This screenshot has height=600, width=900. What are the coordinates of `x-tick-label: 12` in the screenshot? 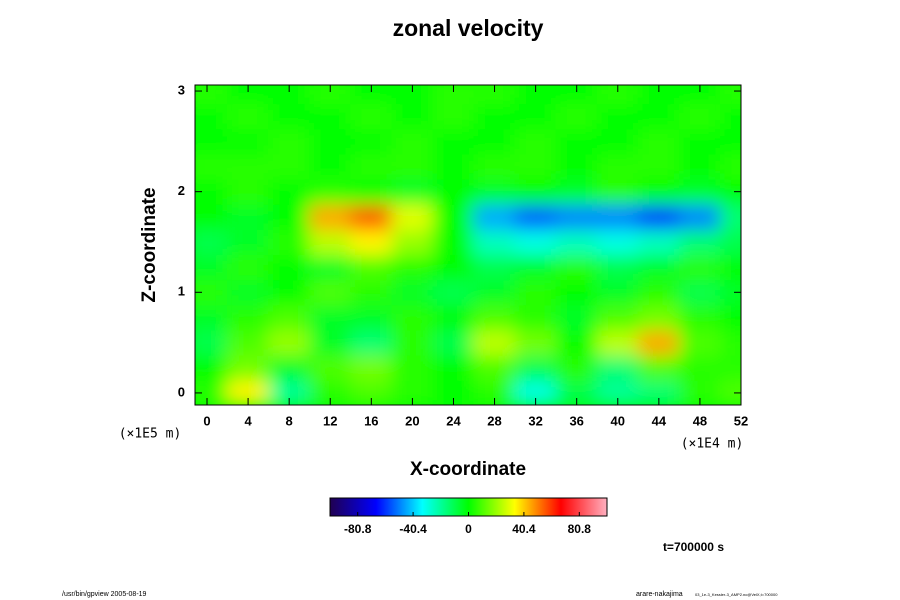 It's located at (330, 420).